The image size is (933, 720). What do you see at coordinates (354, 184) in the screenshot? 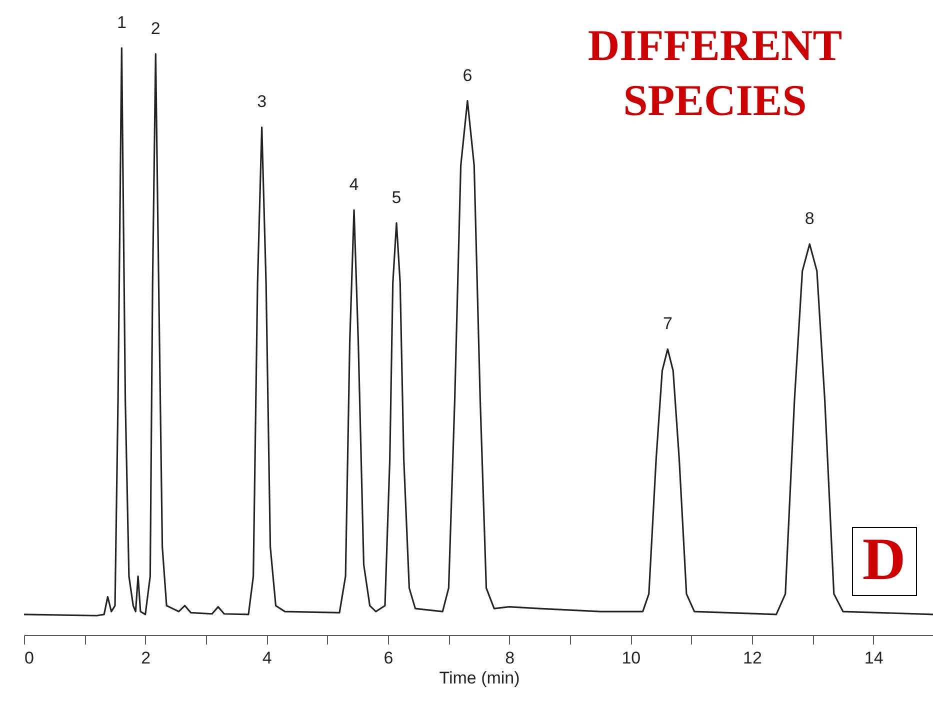
I see `annotation: 4` at bounding box center [354, 184].